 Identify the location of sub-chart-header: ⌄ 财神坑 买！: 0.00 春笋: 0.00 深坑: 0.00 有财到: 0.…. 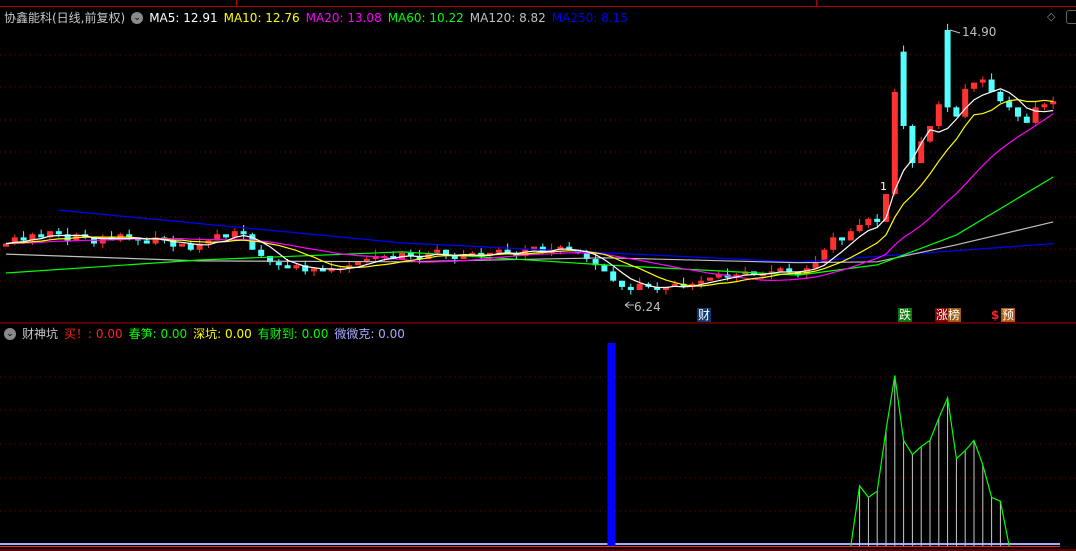
(207, 333).